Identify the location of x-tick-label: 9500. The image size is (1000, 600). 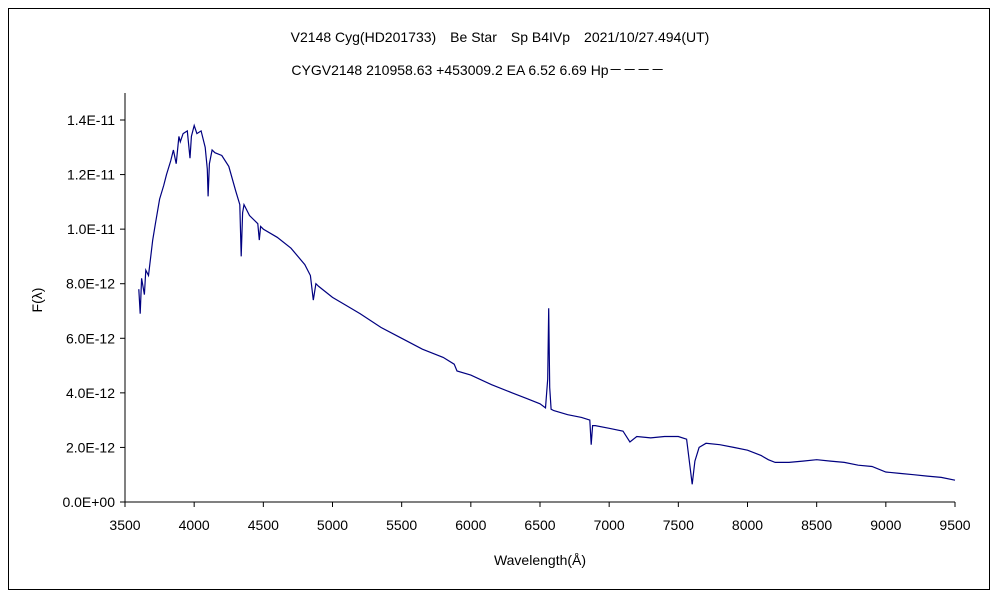
(954, 525).